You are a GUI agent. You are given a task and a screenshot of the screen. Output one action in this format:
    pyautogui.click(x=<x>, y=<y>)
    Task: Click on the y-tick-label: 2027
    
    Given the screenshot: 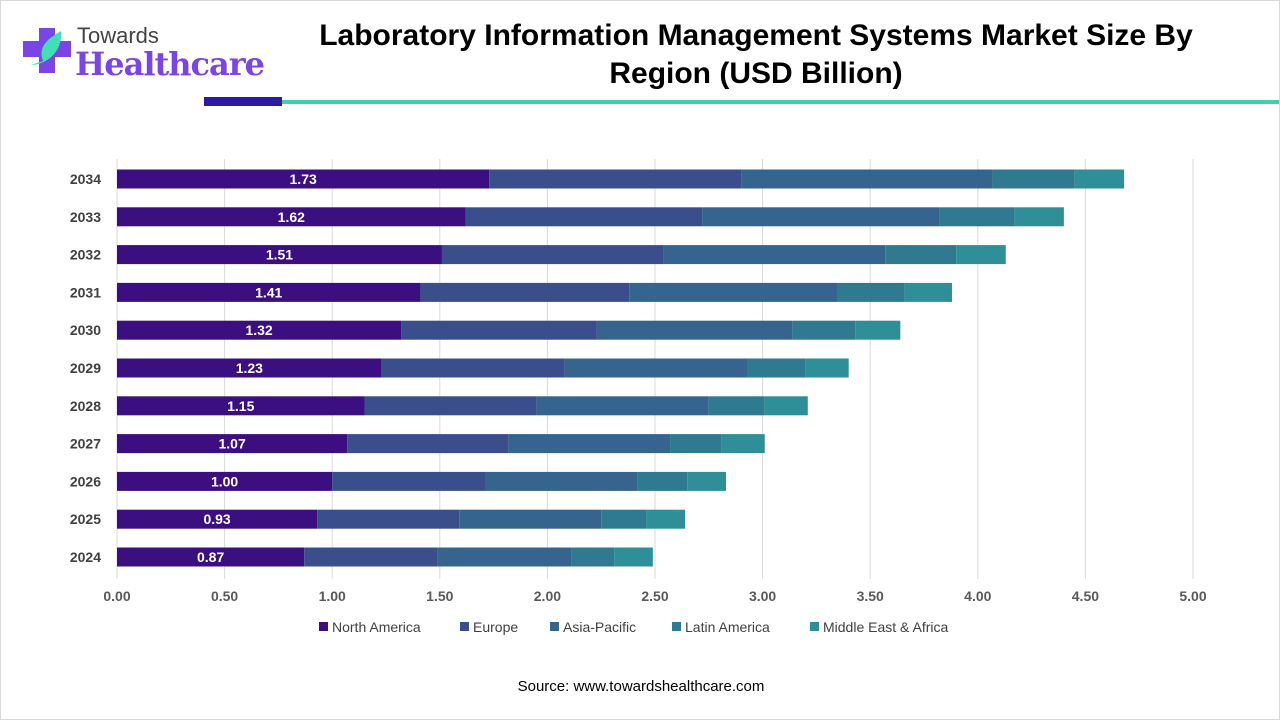 What is the action you would take?
    pyautogui.click(x=85, y=444)
    